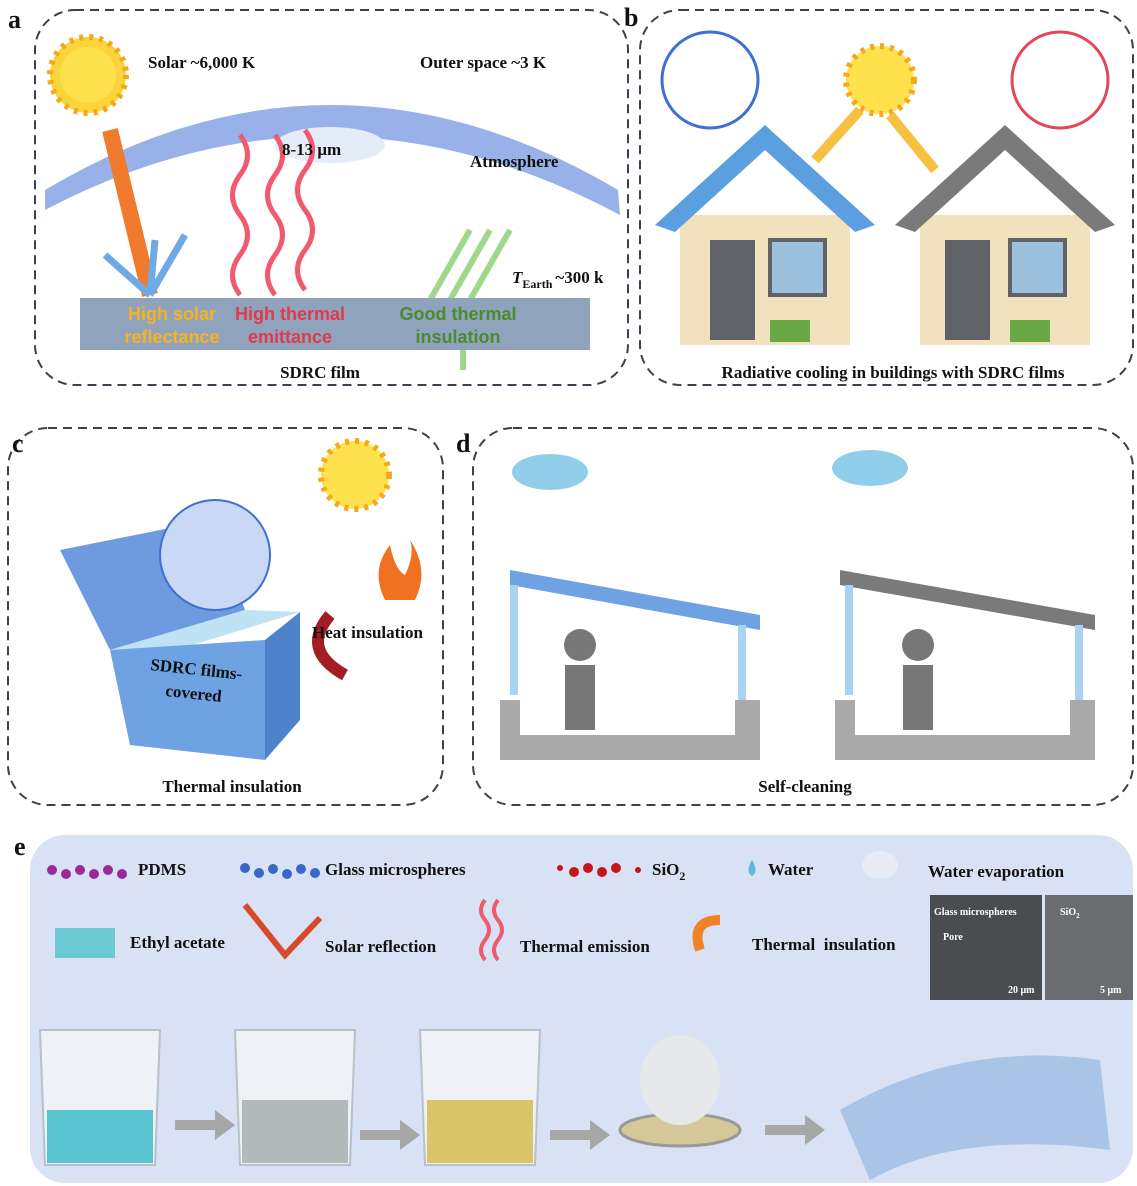 This screenshot has width=1137, height=1186. Describe the element at coordinates (18, 443) in the screenshot. I see `panel-label: c` at that location.